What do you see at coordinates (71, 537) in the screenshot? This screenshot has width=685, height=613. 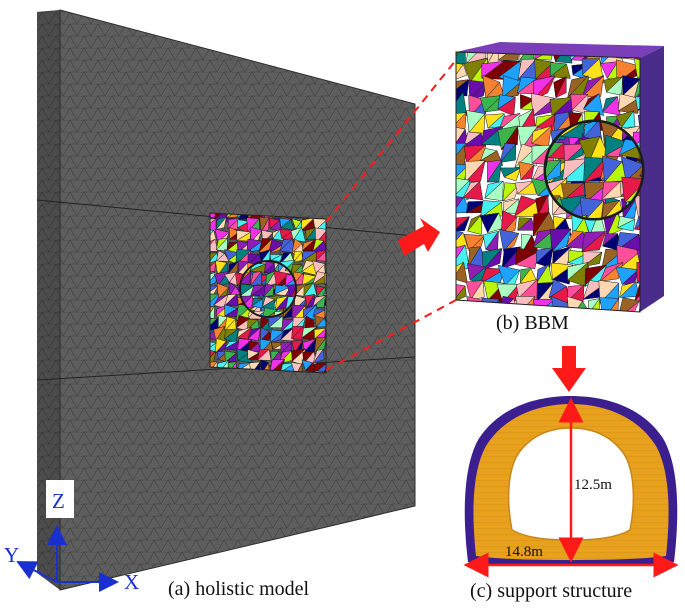 I see `coordinate-axes: Z X Y` at bounding box center [71, 537].